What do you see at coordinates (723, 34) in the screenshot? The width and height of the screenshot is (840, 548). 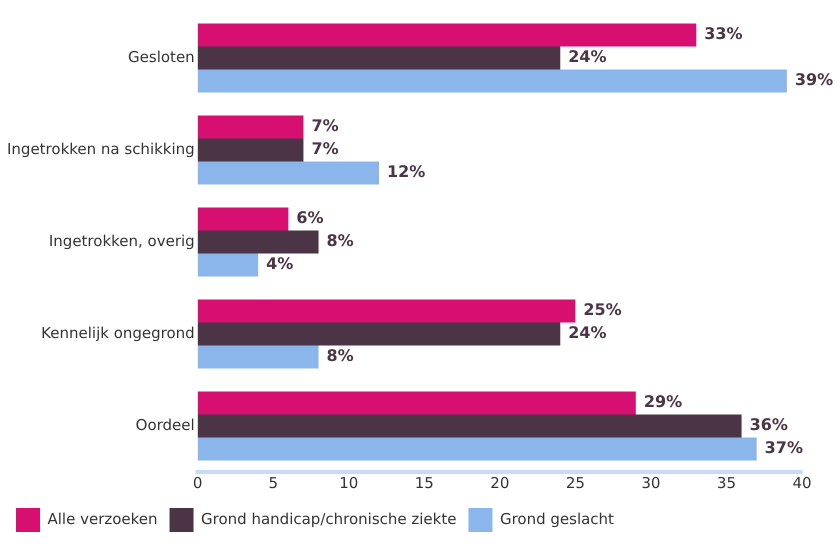 I see `data-label: 33%` at bounding box center [723, 34].